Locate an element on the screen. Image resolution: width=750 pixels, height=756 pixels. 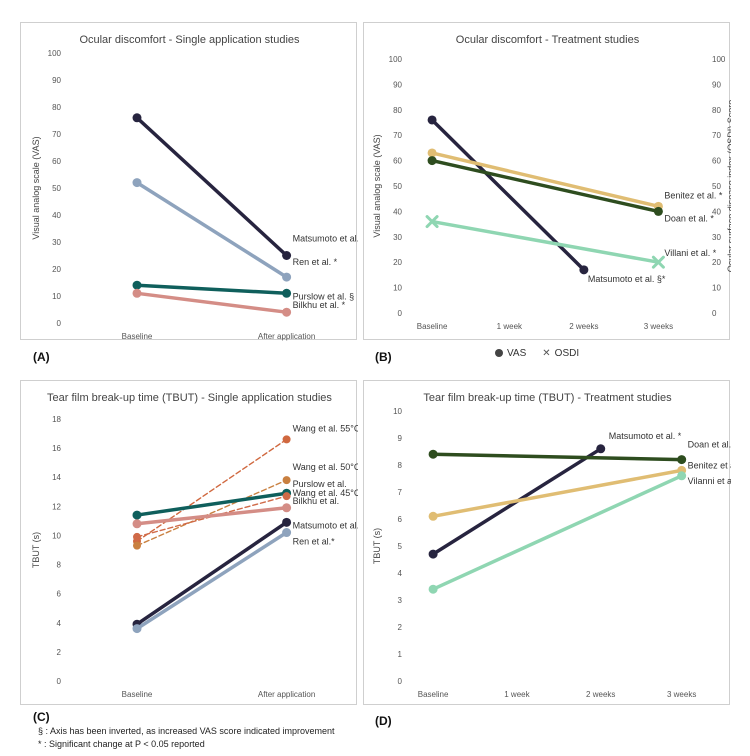
y-tick-label: 60 is located at coordinates (397, 161).